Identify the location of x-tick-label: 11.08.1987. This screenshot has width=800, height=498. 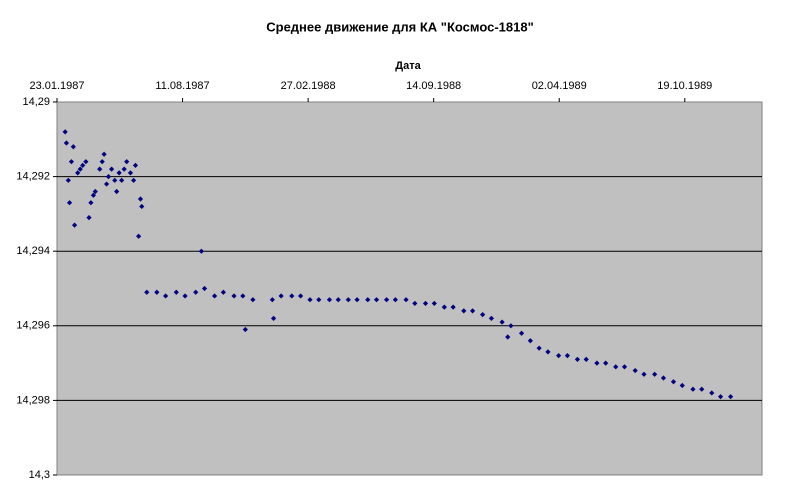
(182, 86).